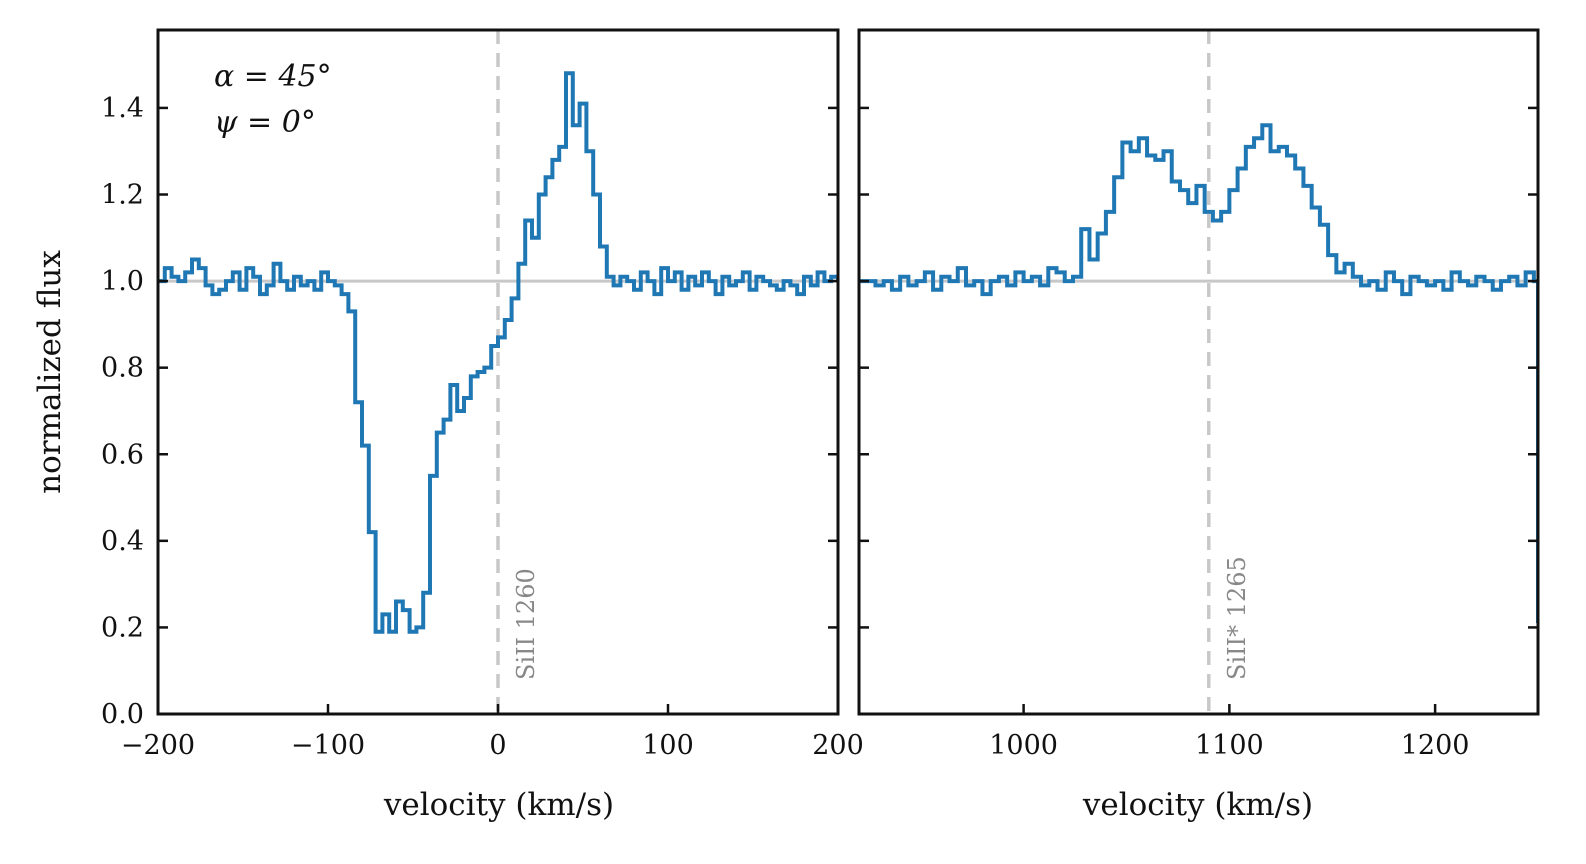 This screenshot has height=864, width=1586. I want to click on y-tick-label: 1.0, so click(122, 281).